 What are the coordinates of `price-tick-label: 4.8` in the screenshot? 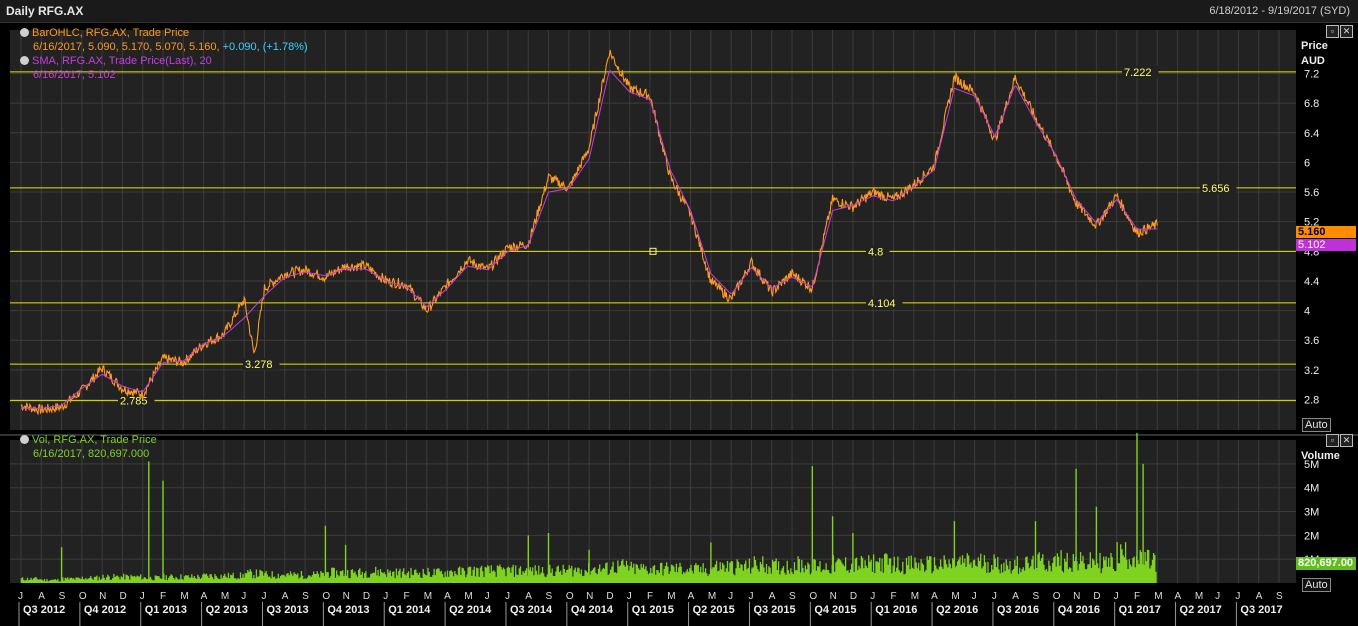 It's located at (1311, 252).